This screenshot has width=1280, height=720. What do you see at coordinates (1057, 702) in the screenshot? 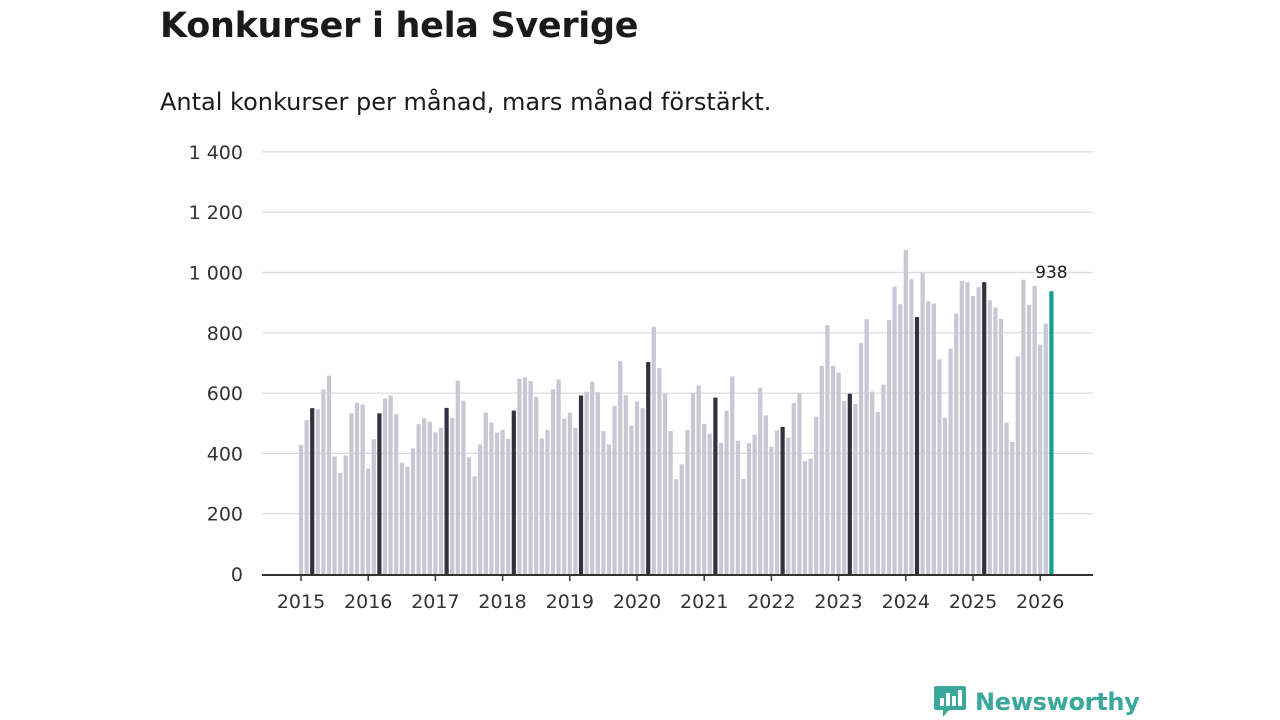
I see `brand-name: Newsworthy` at bounding box center [1057, 702].